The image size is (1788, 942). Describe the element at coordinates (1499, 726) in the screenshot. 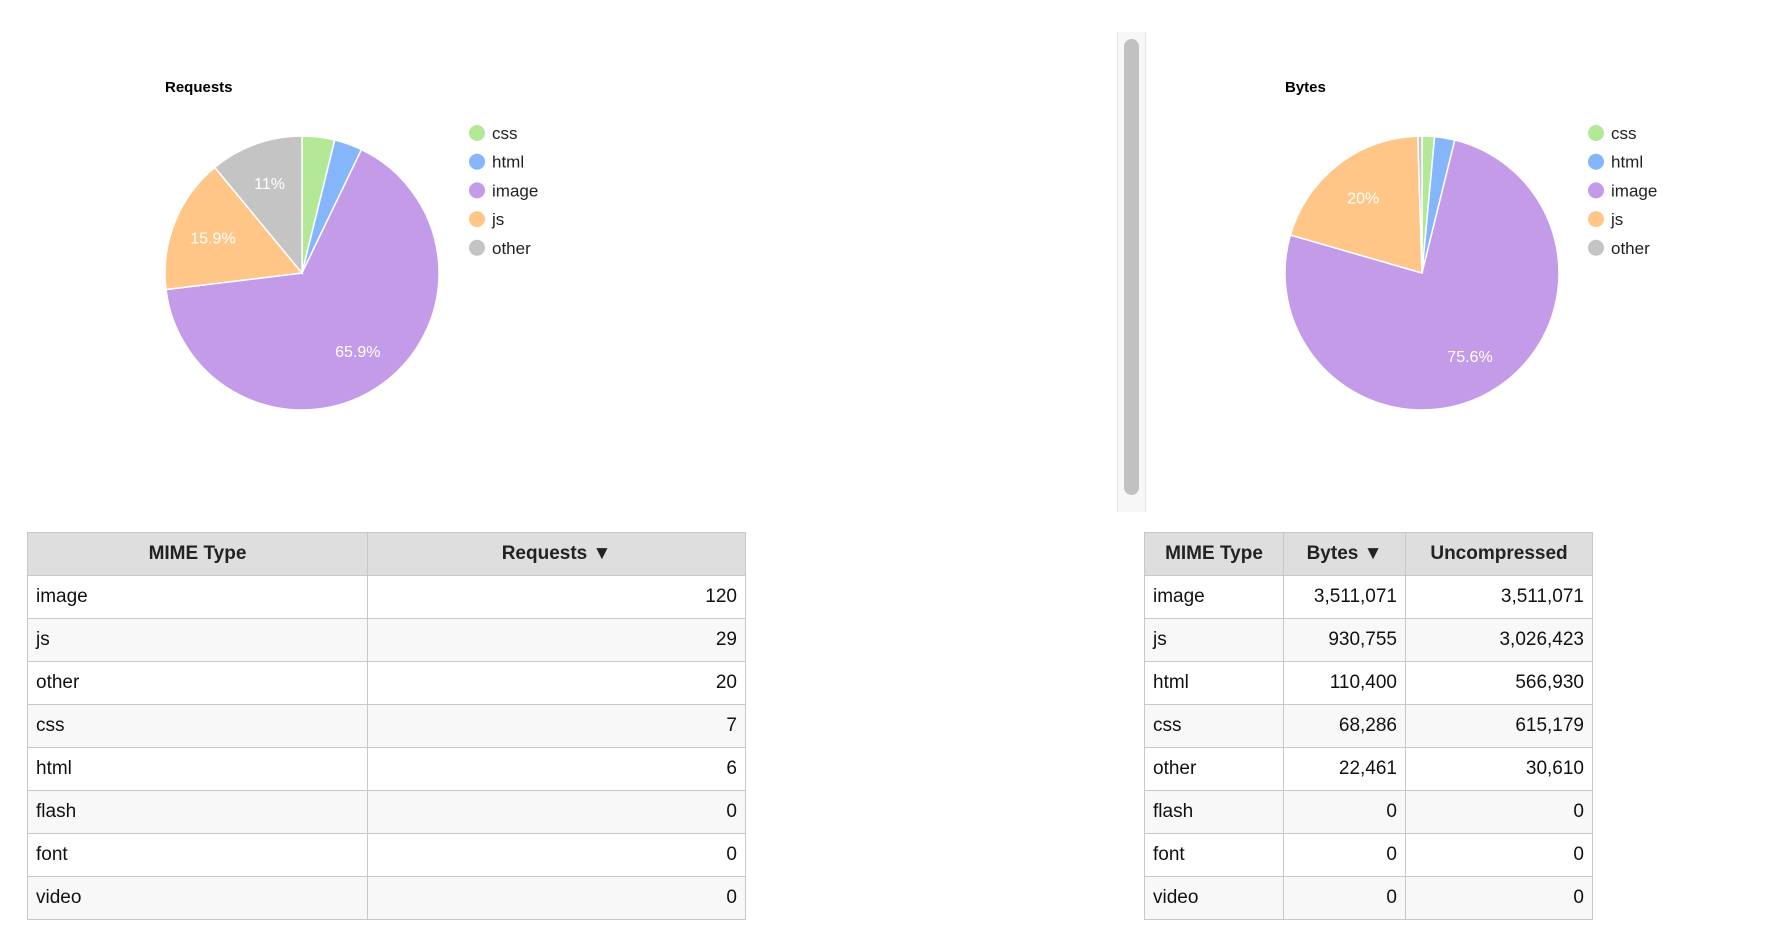

I see `value-cell: 615,179` at that location.